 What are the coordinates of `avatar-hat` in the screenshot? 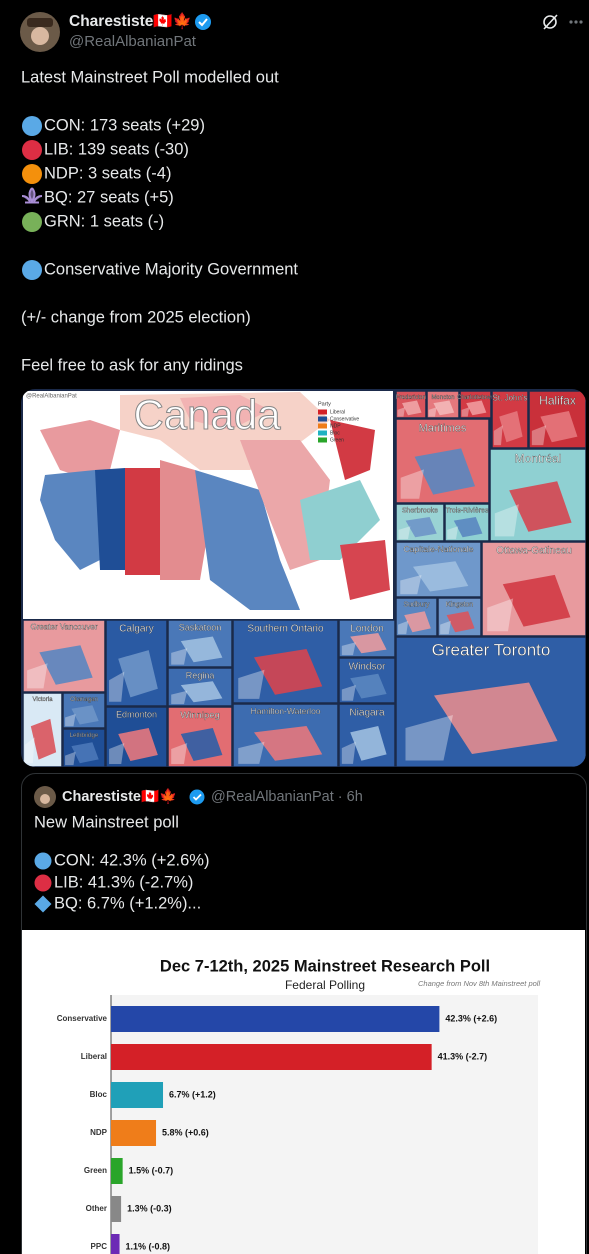 It's located at (40, 22).